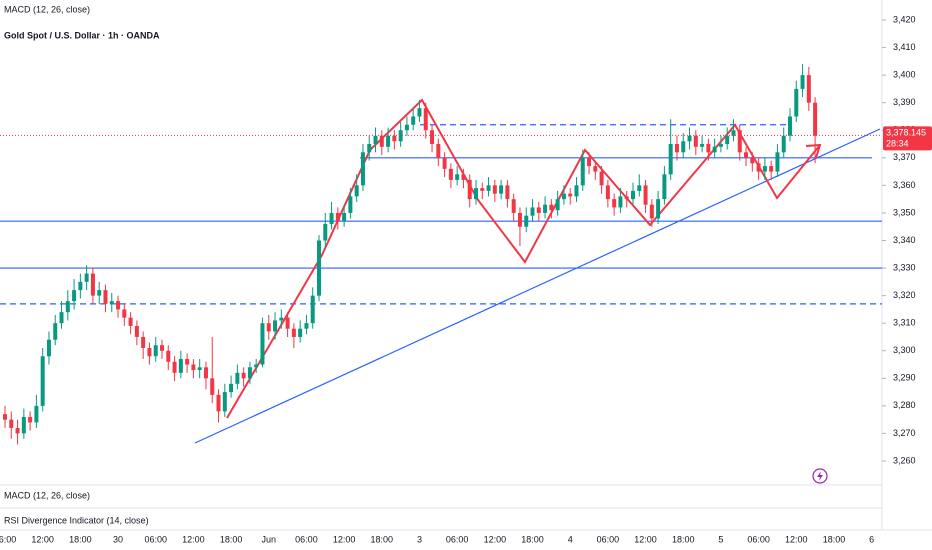  What do you see at coordinates (904, 157) in the screenshot?
I see `y-tick-label: 3,370` at bounding box center [904, 157].